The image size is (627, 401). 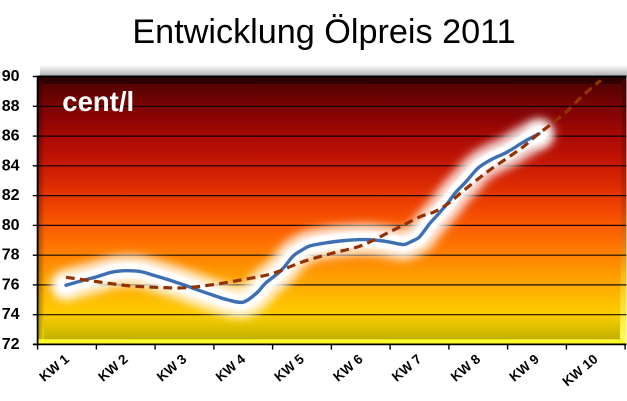 I want to click on svg-text: Entwicklung Ölpreis 2011, so click(x=323, y=32).